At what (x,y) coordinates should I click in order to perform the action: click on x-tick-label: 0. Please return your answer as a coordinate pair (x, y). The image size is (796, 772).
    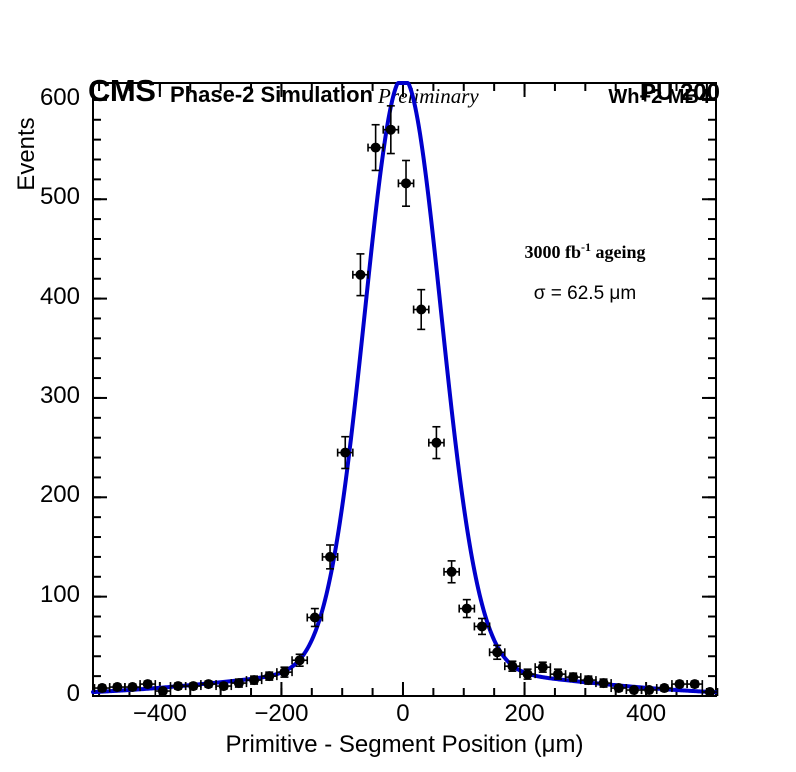
    Looking at the image, I should click on (403, 713).